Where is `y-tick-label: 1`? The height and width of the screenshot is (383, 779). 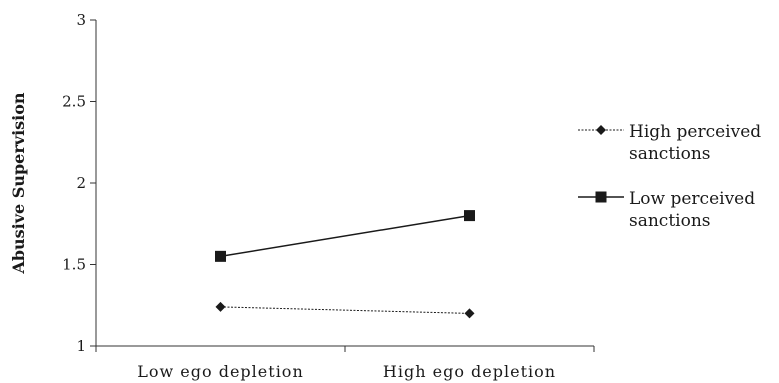 y-tick-label: 1 is located at coordinates (81, 346).